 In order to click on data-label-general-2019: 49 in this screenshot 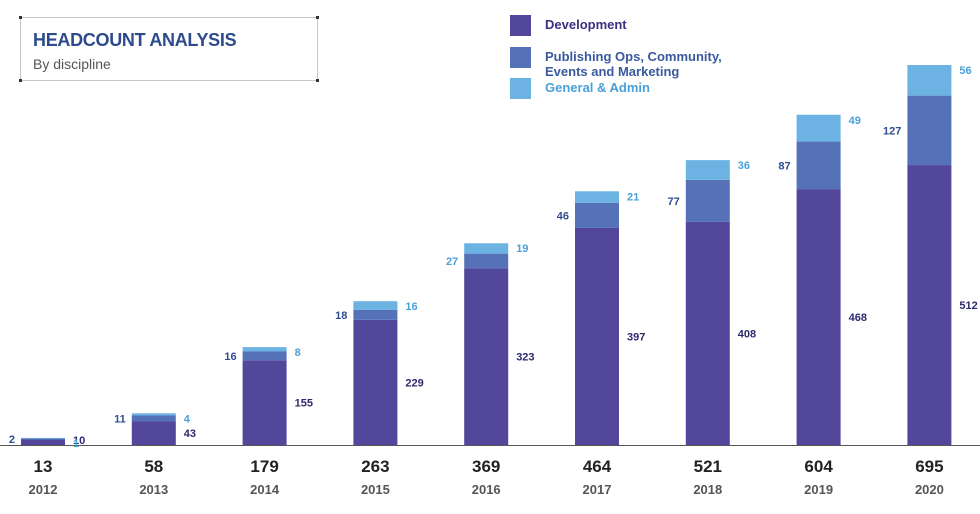, I will do `click(855, 121)`.